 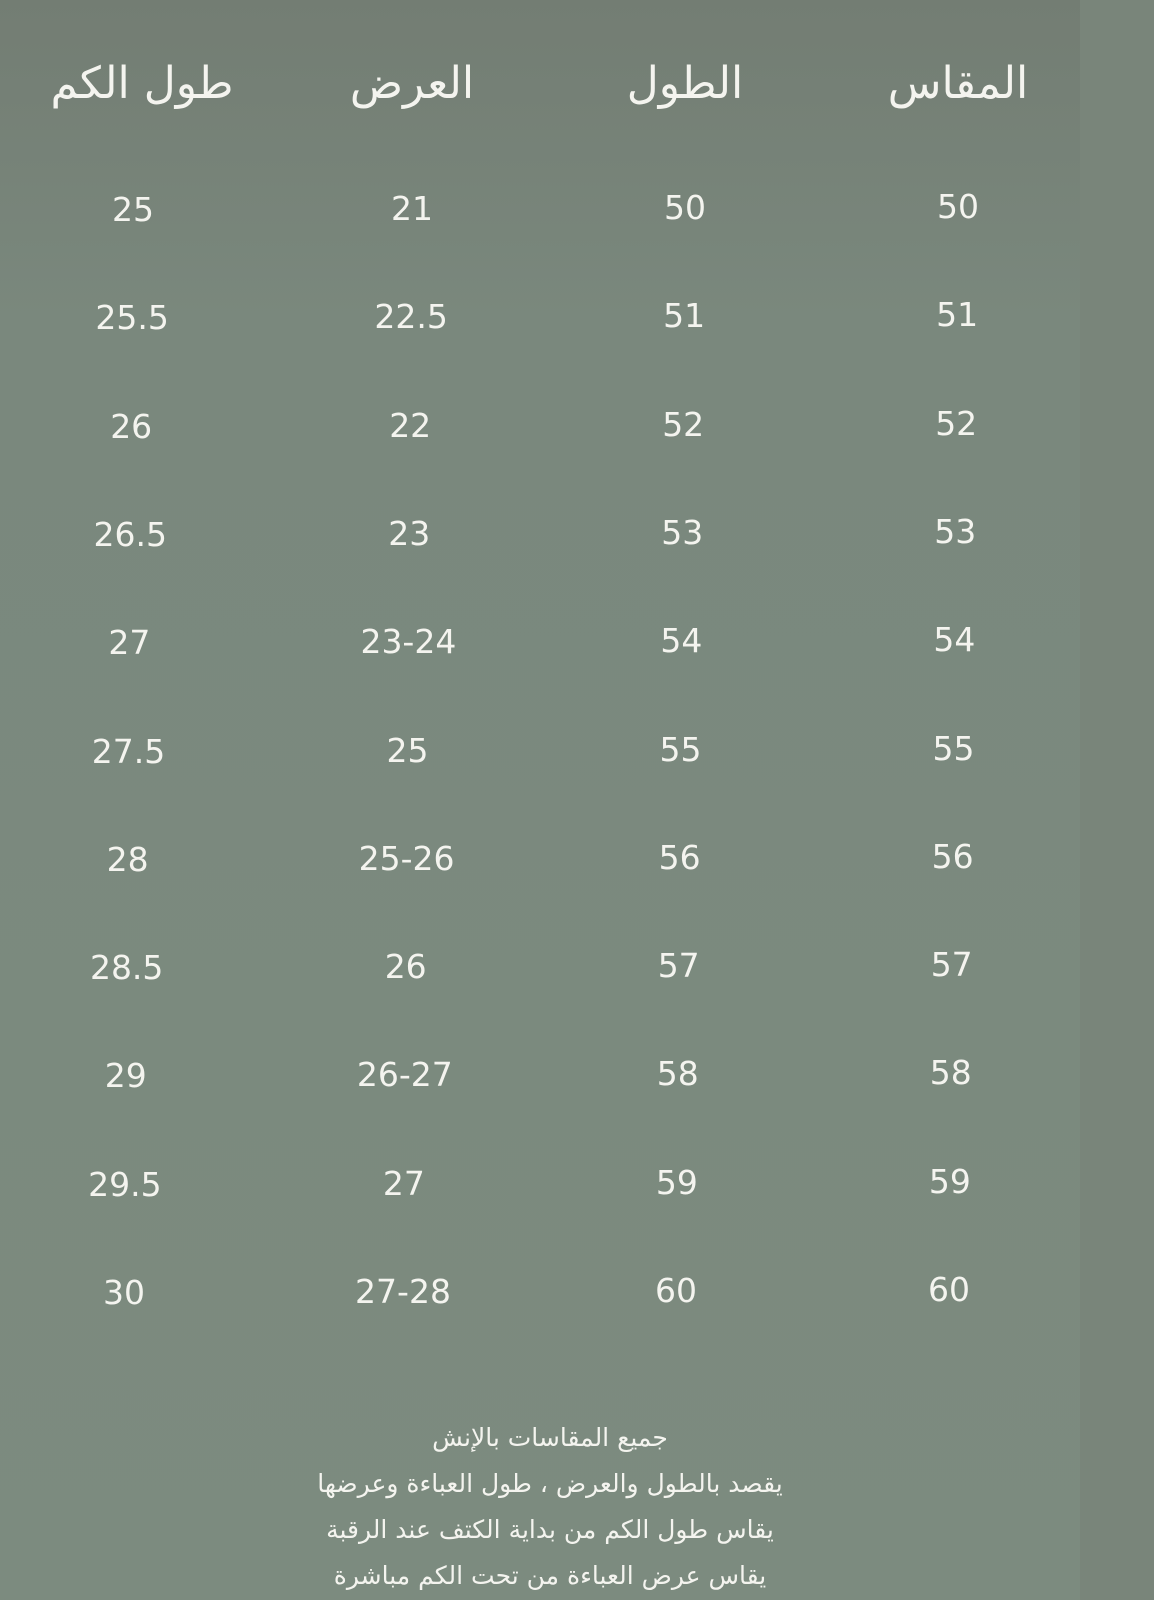 I want to click on cell-sleeve-length: 25, so click(x=133, y=209).